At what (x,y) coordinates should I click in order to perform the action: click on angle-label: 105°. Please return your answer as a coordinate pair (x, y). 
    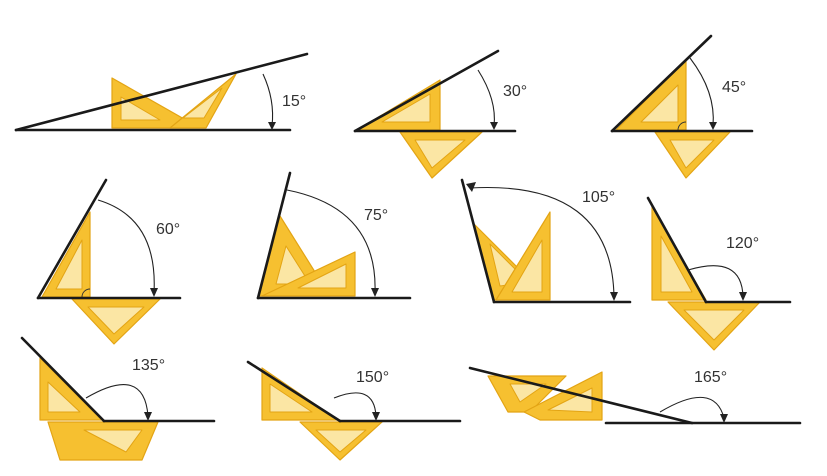
    Looking at the image, I should click on (598, 197).